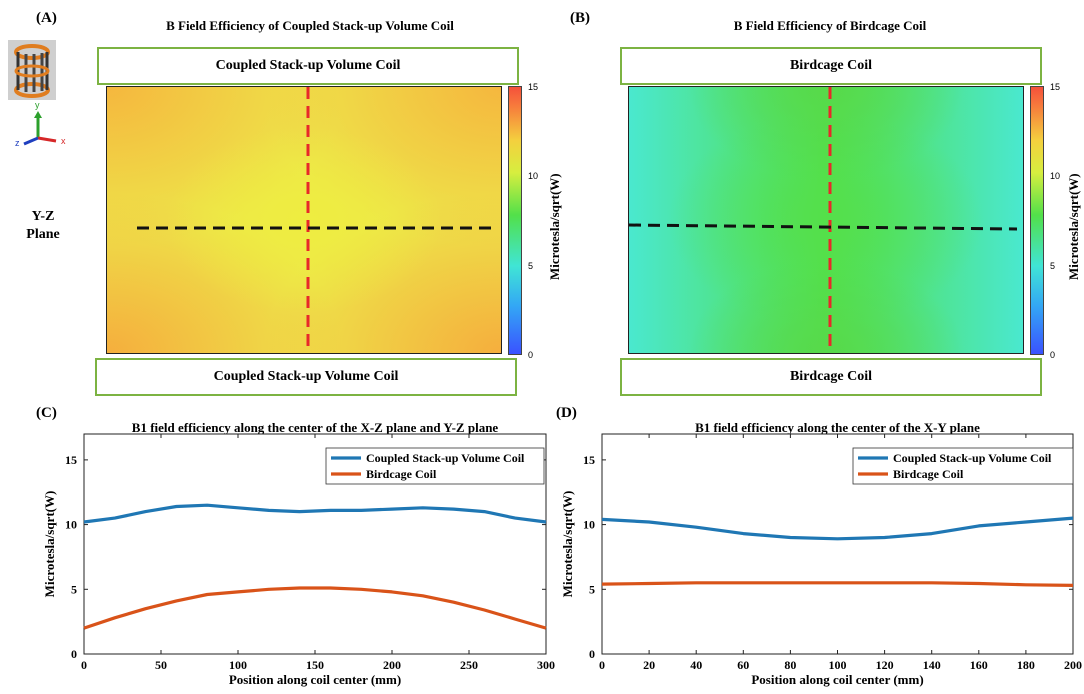 The height and width of the screenshot is (694, 1084). I want to click on panel-b-cb-tick-10: 10, so click(1055, 176).